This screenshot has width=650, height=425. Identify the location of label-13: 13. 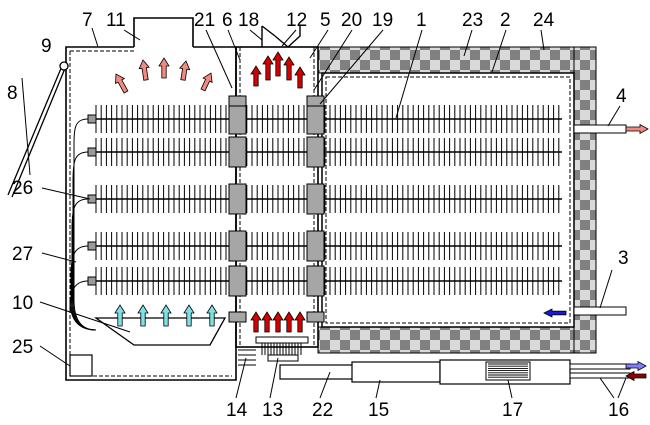
(272, 410).